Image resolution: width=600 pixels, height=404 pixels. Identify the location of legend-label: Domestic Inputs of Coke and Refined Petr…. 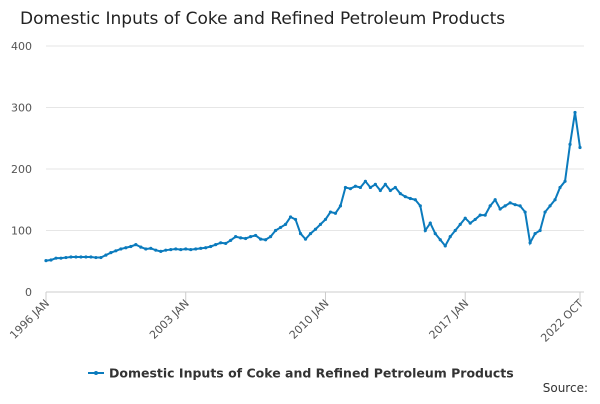
(311, 373).